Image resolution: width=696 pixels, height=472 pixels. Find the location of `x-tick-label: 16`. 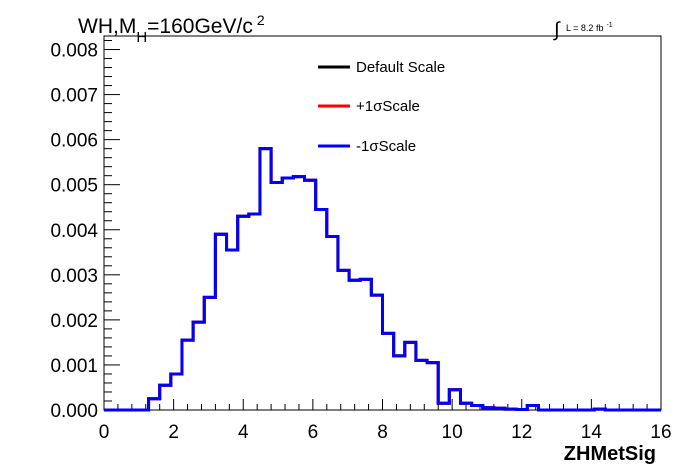

x-tick-label: 16 is located at coordinates (660, 432).